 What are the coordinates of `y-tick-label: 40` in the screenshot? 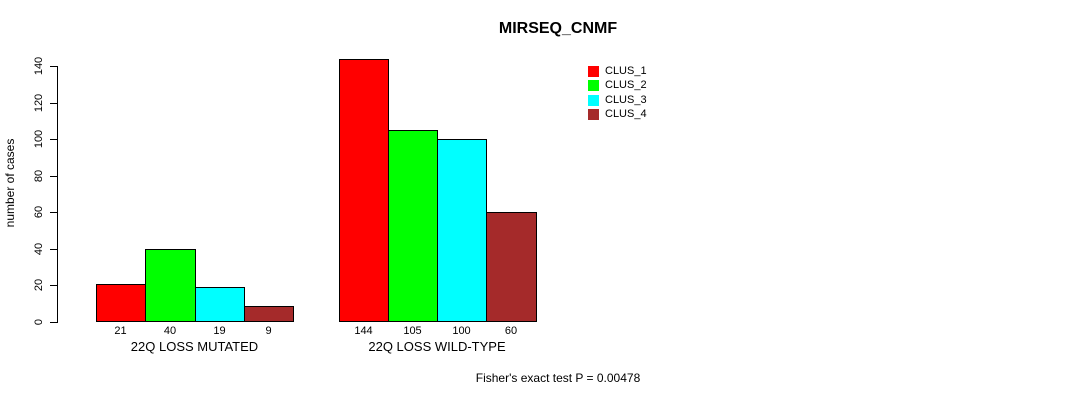 It's located at (39, 249).